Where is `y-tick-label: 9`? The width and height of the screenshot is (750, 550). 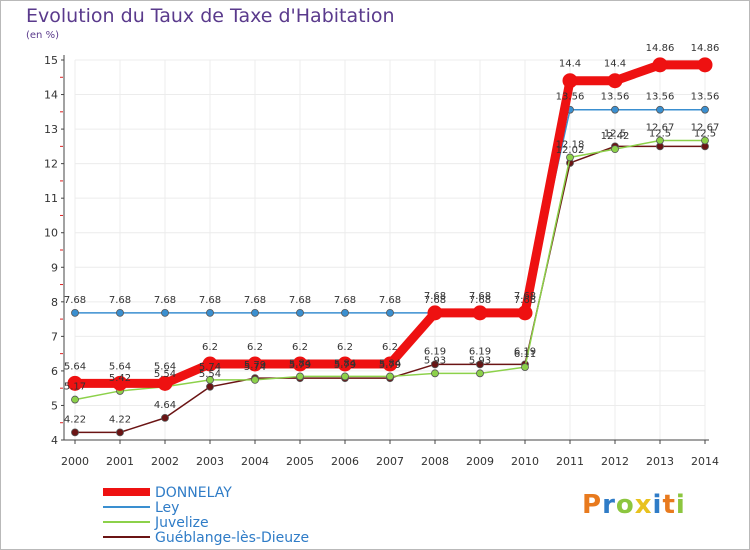
y-tick-label: 9 is located at coordinates (54, 267).